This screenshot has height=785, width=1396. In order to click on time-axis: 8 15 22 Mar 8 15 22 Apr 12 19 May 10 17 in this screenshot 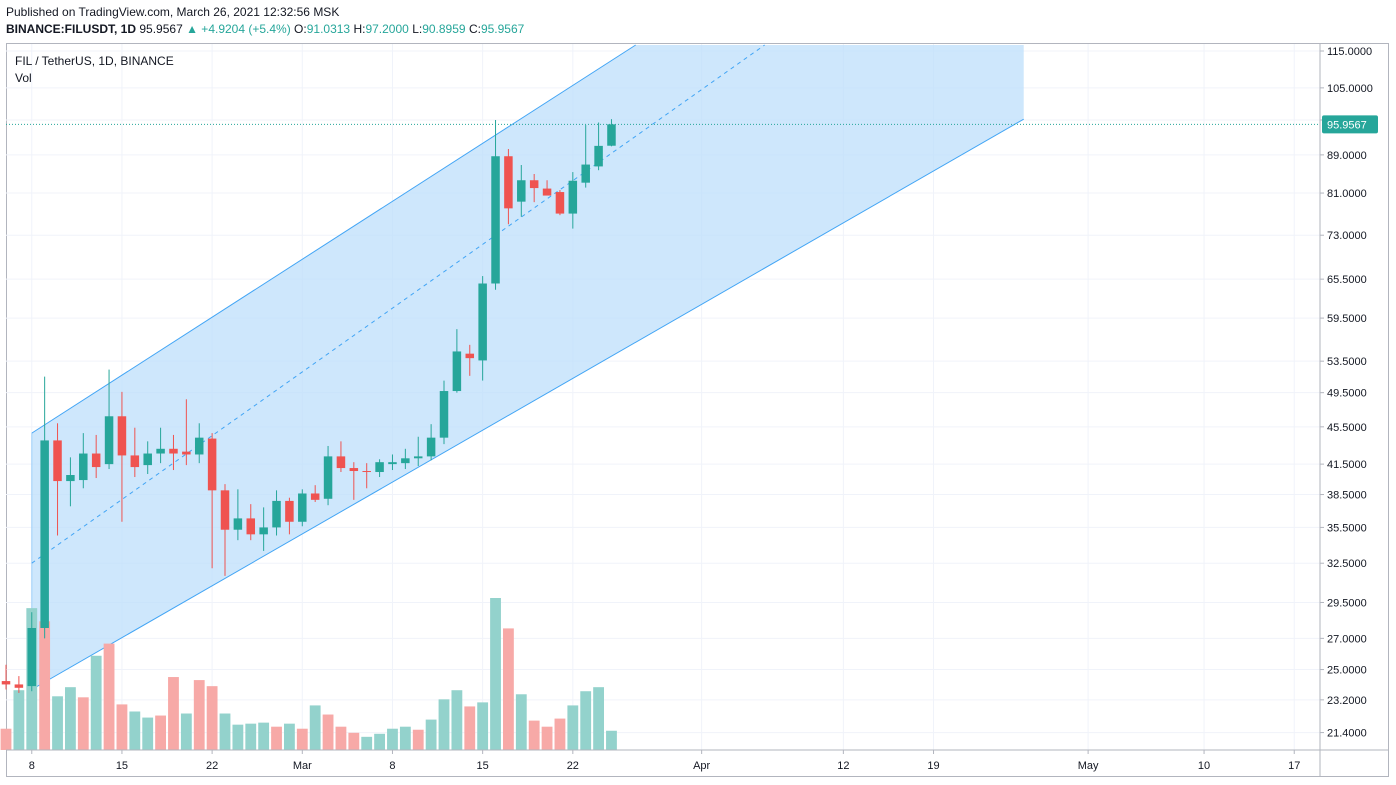, I will do `click(697, 760)`.